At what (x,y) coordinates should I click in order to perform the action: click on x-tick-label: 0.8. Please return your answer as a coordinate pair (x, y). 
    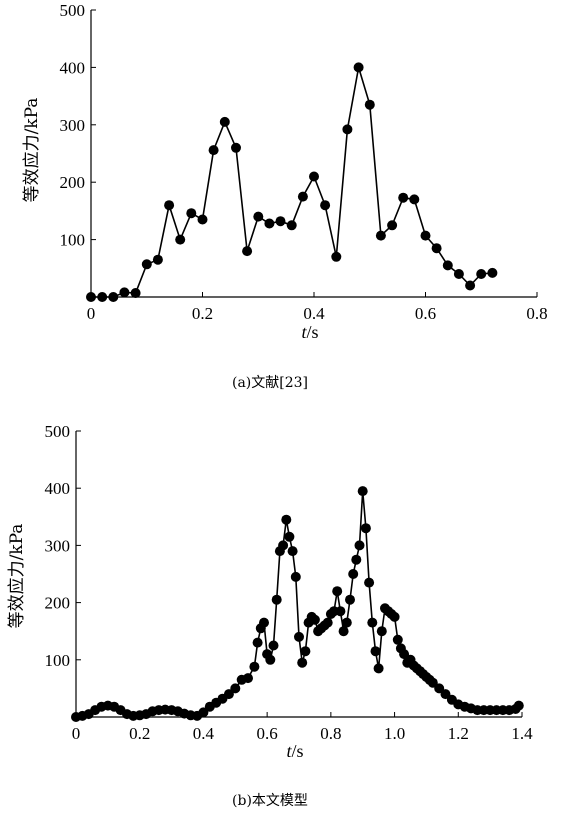
    Looking at the image, I should click on (330, 733).